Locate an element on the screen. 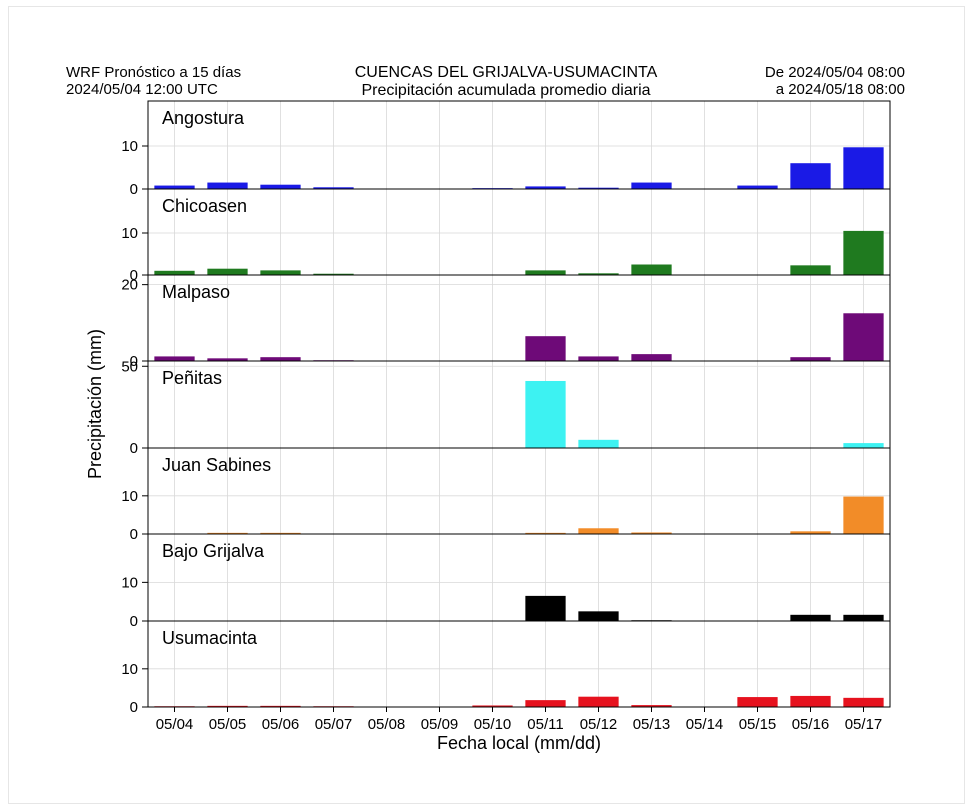 This screenshot has height=808, width=971. forecast-label: WRF Pronóstico a 15 días is located at coordinates (154, 72).